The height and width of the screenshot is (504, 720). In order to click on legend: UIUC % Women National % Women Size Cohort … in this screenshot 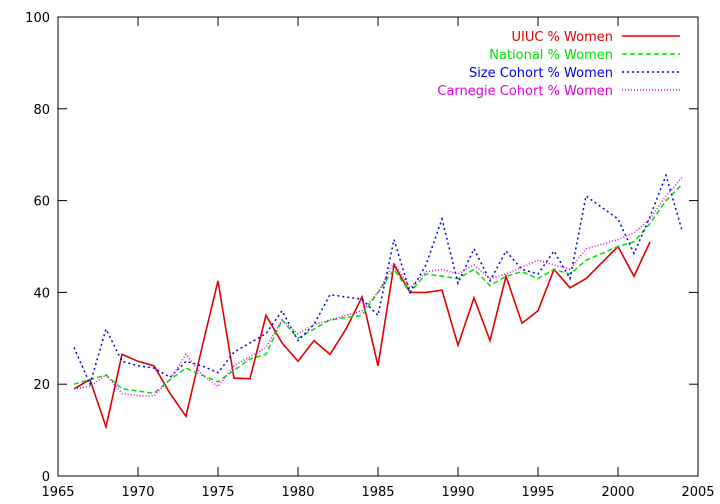, I will do `click(558, 64)`.